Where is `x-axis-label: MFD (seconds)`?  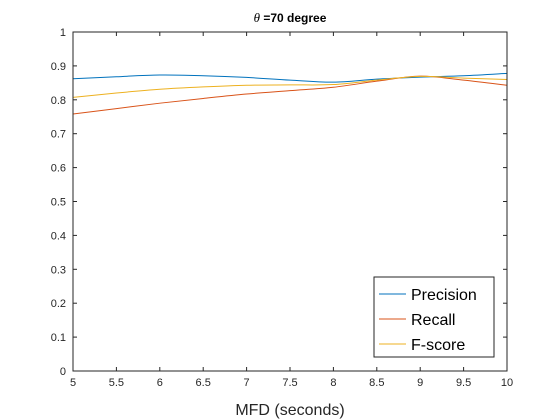
x-axis-label: MFD (seconds) is located at coordinates (289, 410).